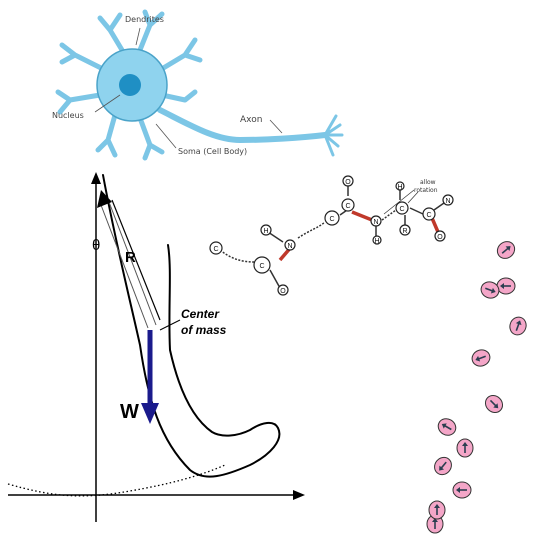 The height and width of the screenshot is (549, 538). I want to click on atom-label-12: H, so click(399, 187).